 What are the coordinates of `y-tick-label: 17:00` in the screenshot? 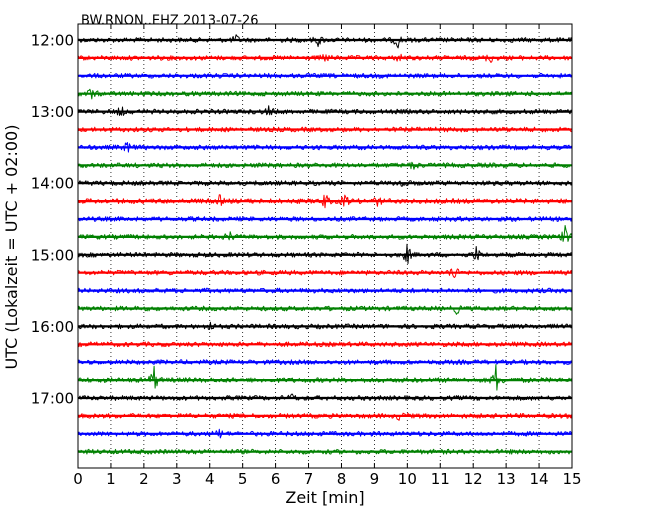 It's located at (52, 399).